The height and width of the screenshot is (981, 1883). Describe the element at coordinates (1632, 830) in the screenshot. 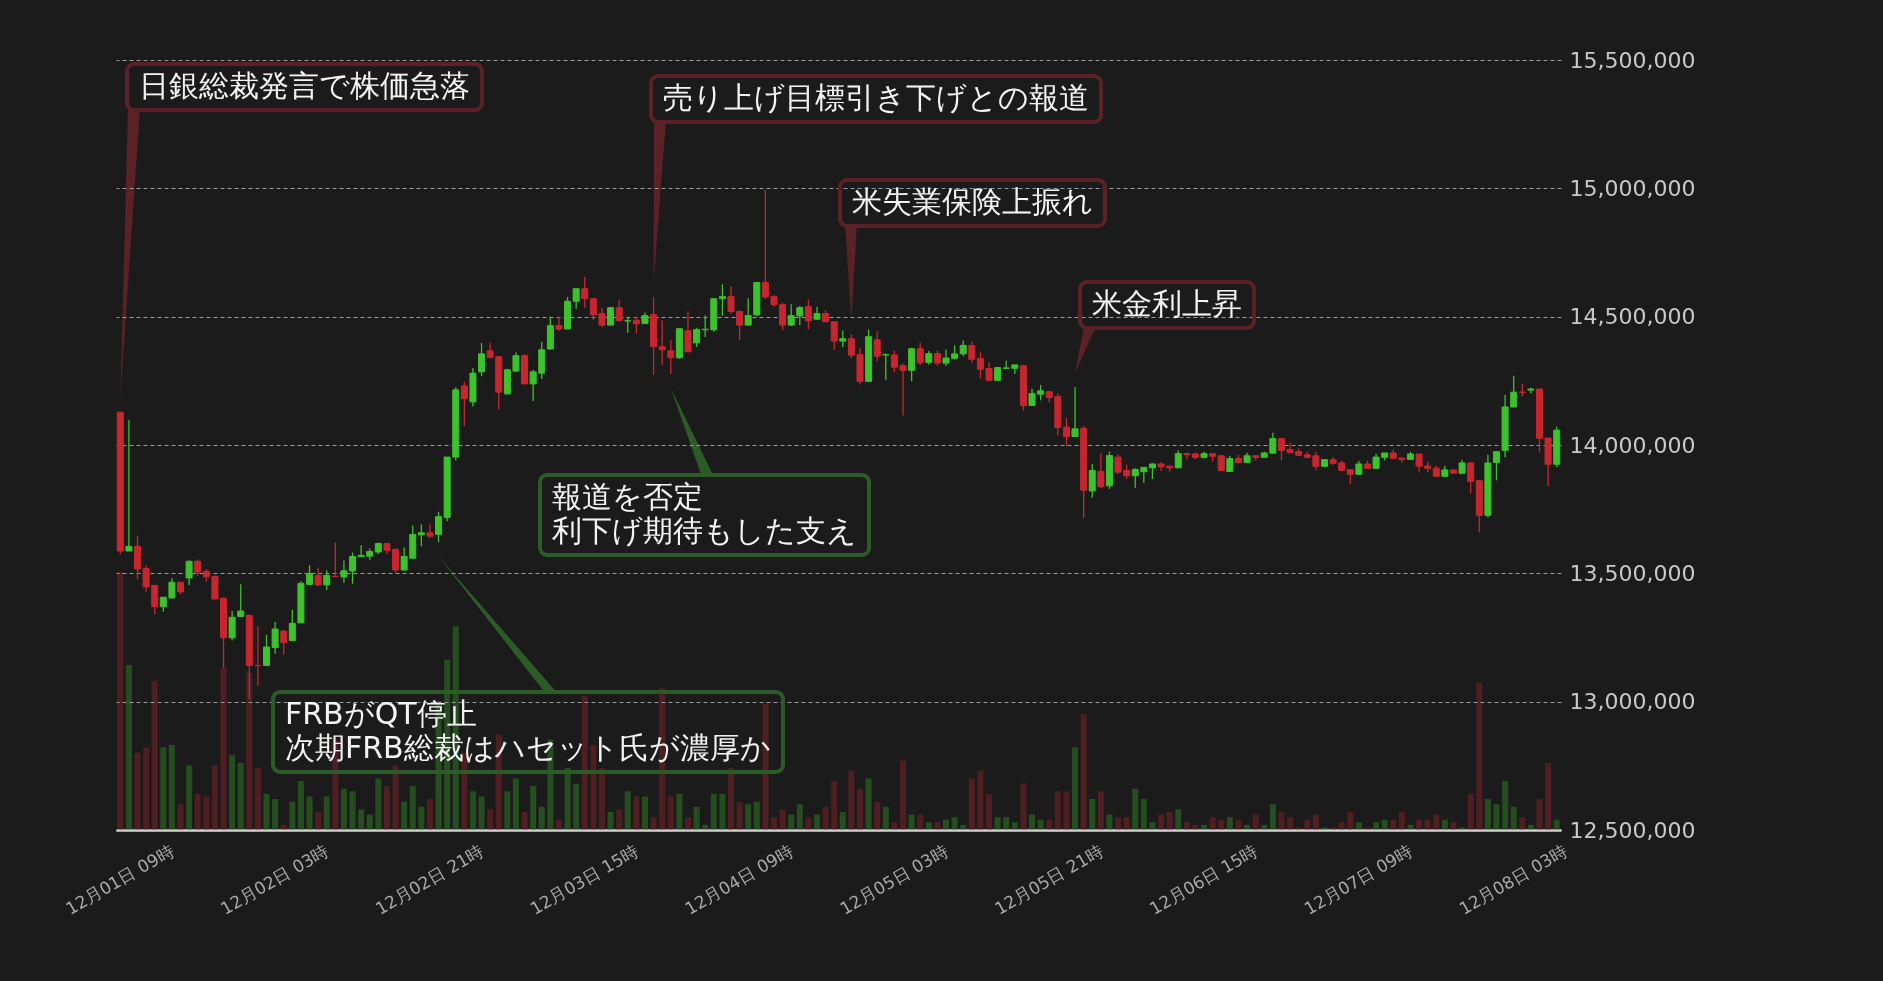

I see `y-tick-label: 12,500,000` at that location.